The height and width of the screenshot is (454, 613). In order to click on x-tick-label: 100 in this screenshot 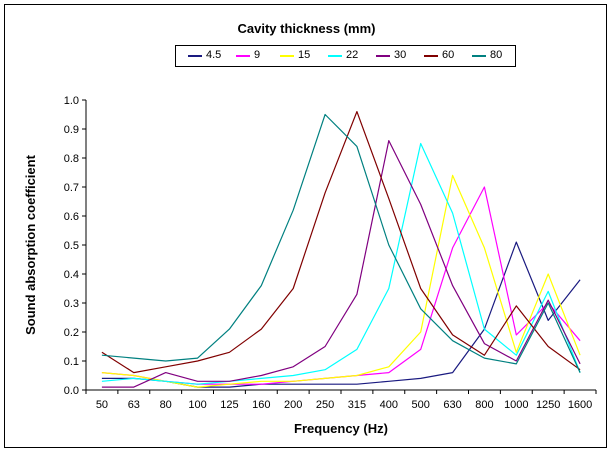, I will do `click(197, 405)`.